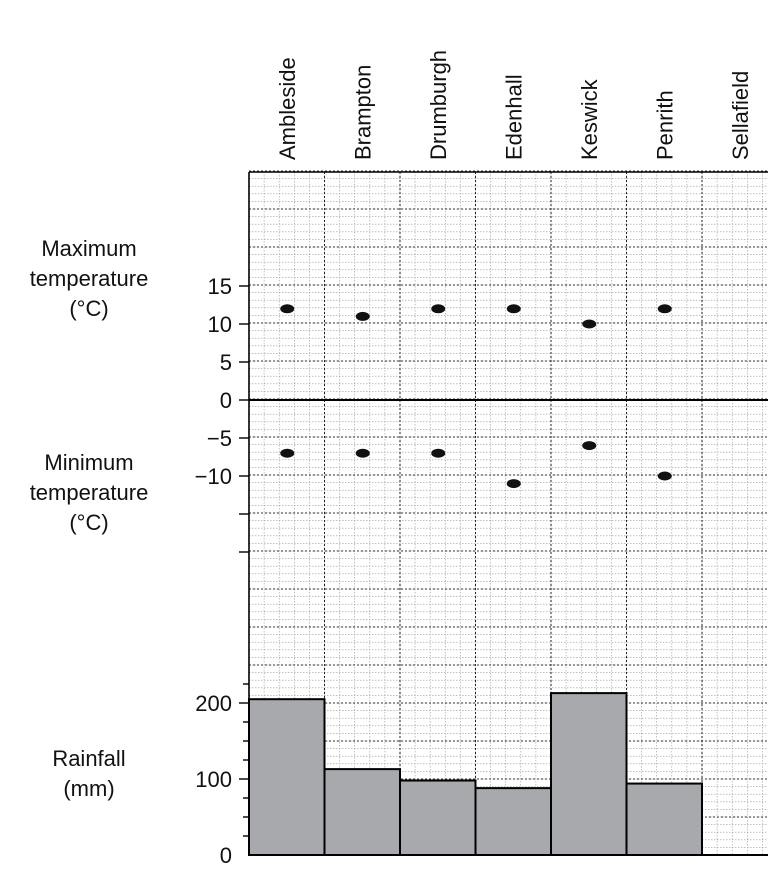 The width and height of the screenshot is (768, 869). What do you see at coordinates (88, 758) in the screenshot?
I see `y-axis-label: Rainfall` at bounding box center [88, 758].